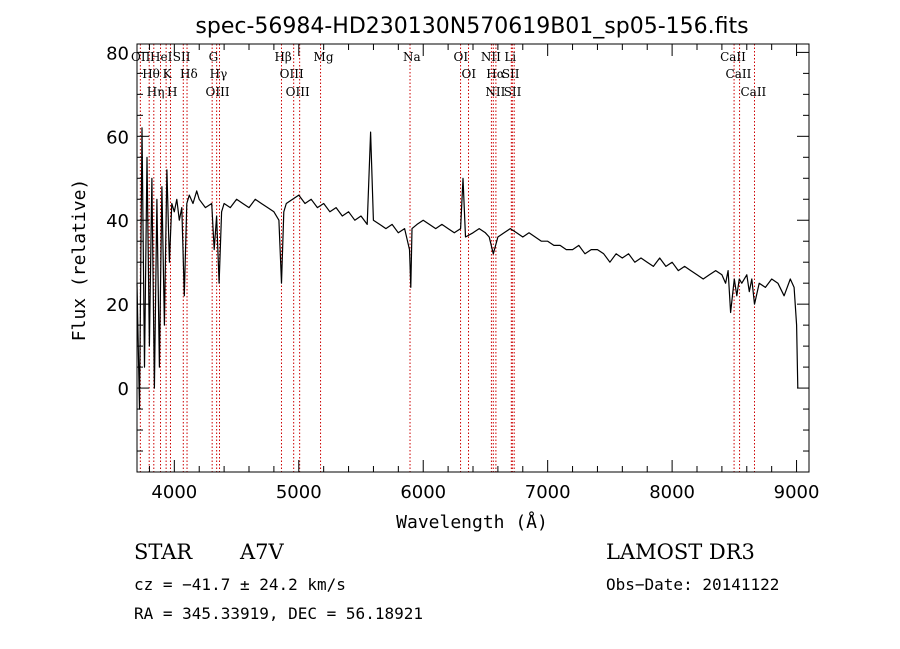 The image size is (900, 649). Describe the element at coordinates (79, 260) in the screenshot. I see `y-axis-label: Flux (relative)` at that location.